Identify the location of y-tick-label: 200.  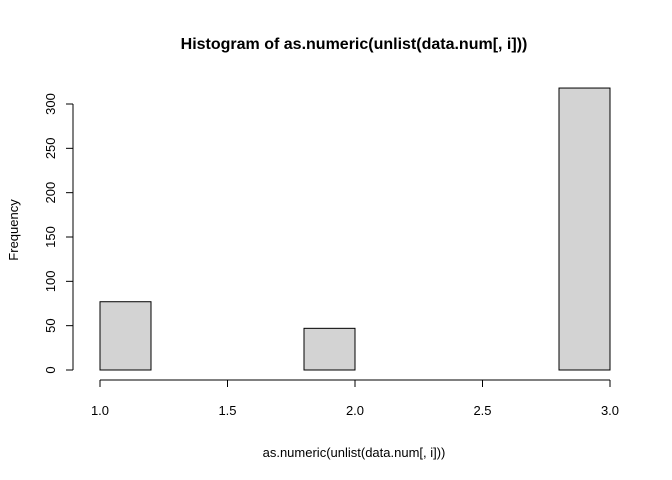
(50, 193).